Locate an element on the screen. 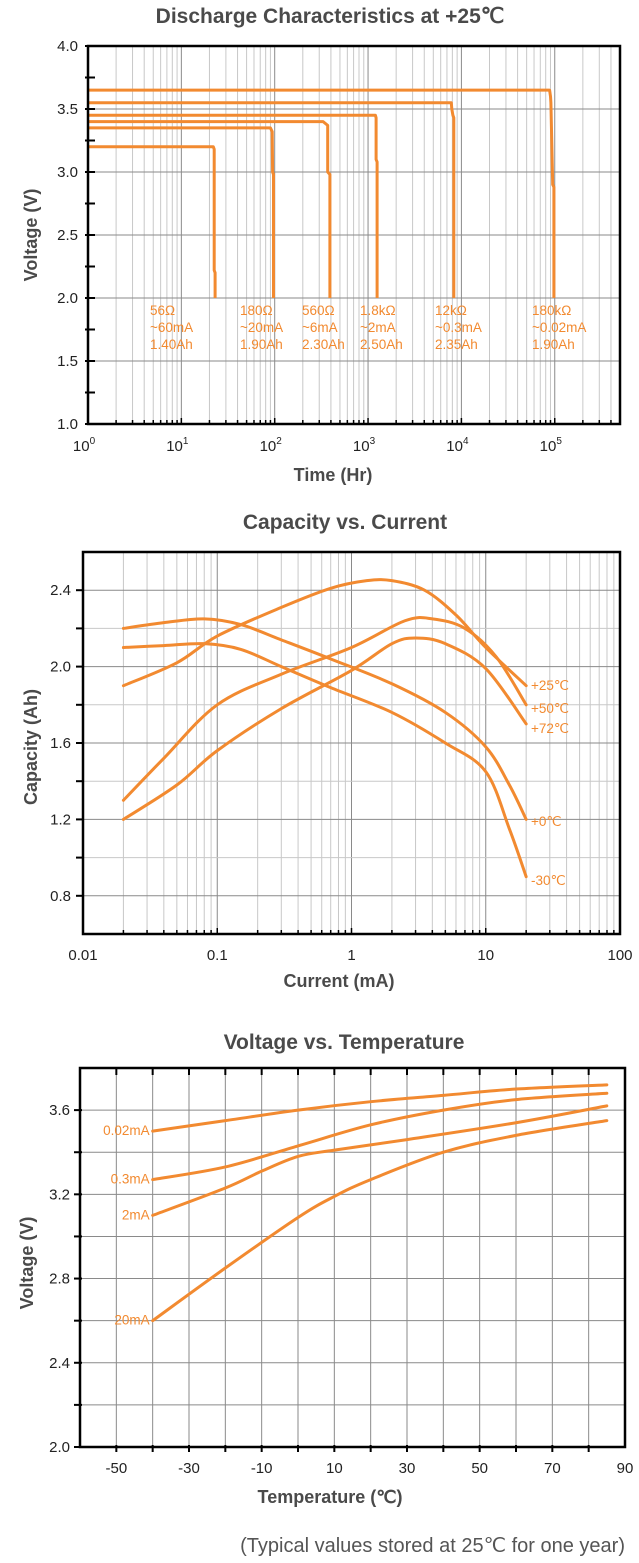 This screenshot has height=1563, width=639. x-tick-label: 103 is located at coordinates (364, 445).